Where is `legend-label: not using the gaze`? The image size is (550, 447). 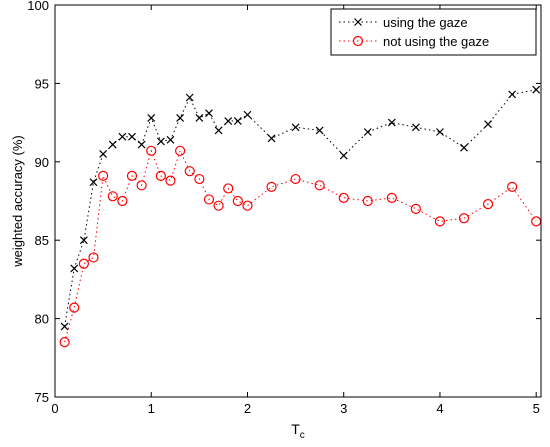 legend-label: not using the gaze is located at coordinates (436, 41).